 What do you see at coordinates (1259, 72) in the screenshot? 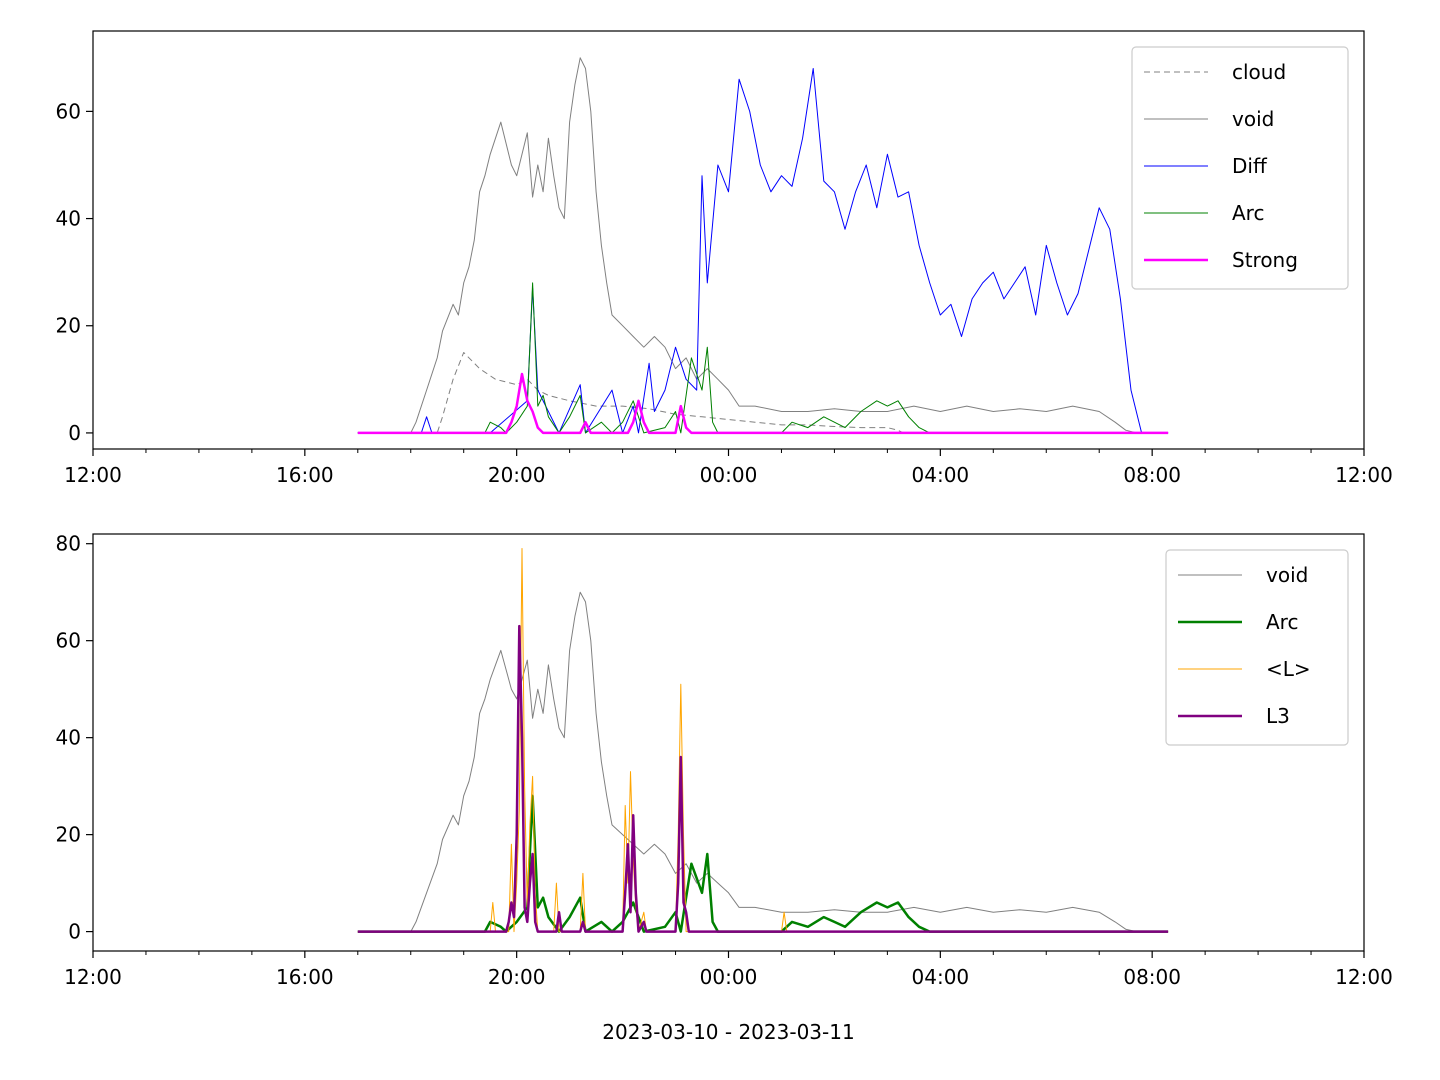
I see `legend-label: cloud` at bounding box center [1259, 72].